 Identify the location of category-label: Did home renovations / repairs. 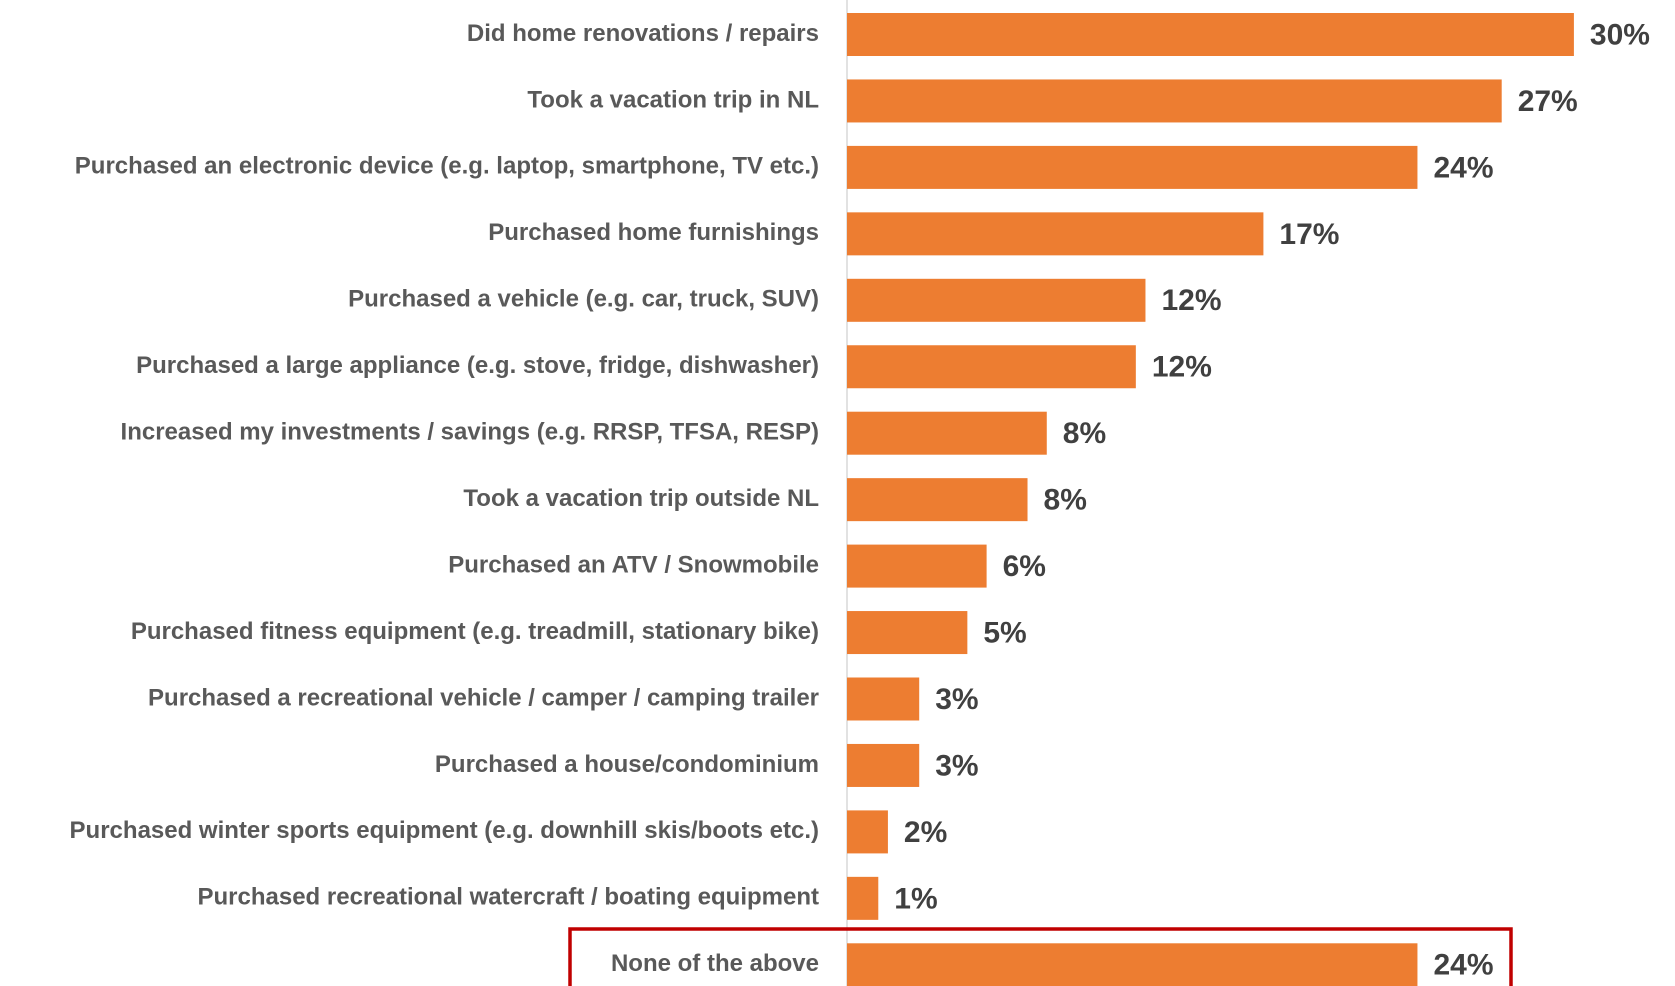
(643, 33).